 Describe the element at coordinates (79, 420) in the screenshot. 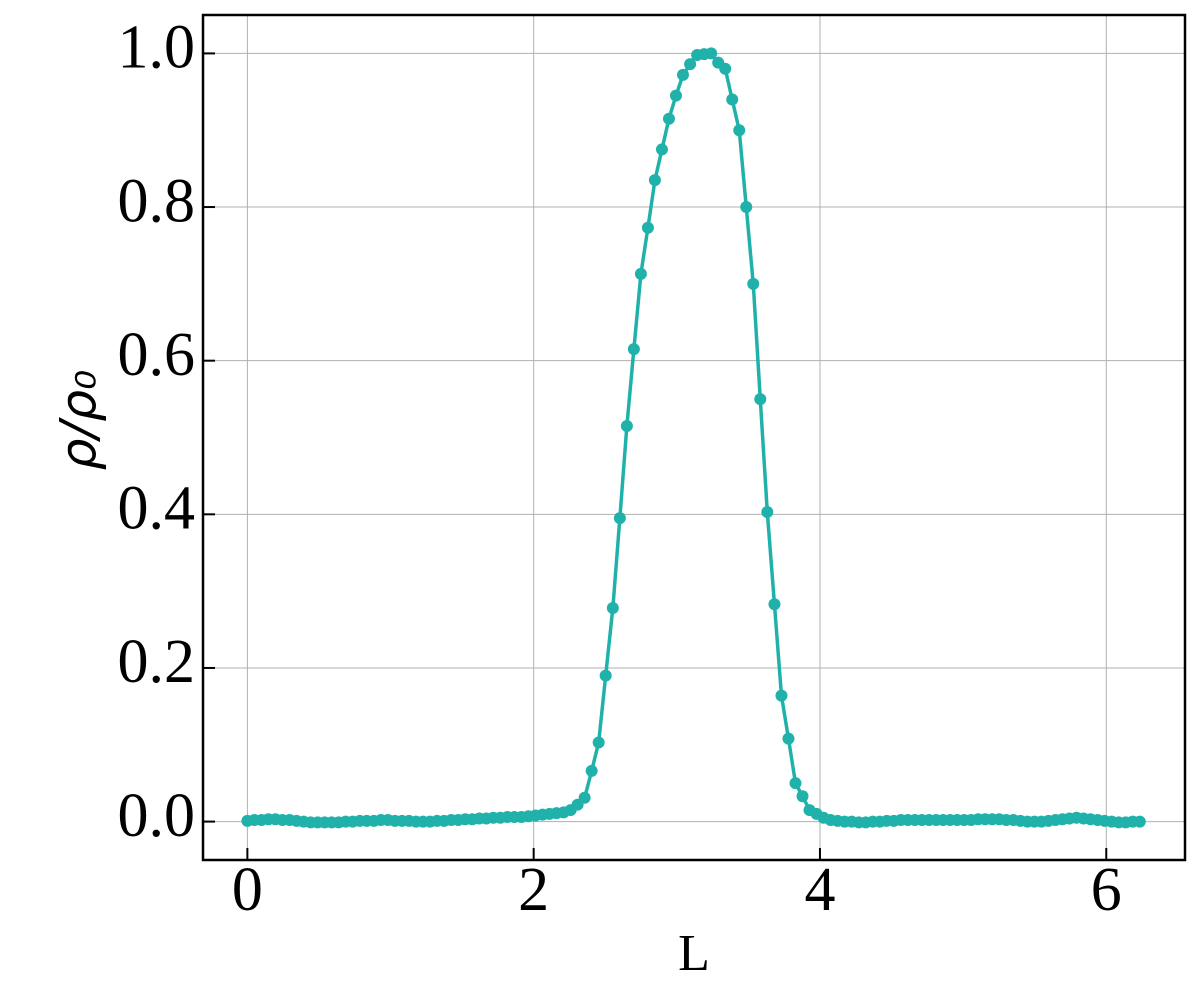

I see `y-axis-label: ρ/ρ₀` at that location.